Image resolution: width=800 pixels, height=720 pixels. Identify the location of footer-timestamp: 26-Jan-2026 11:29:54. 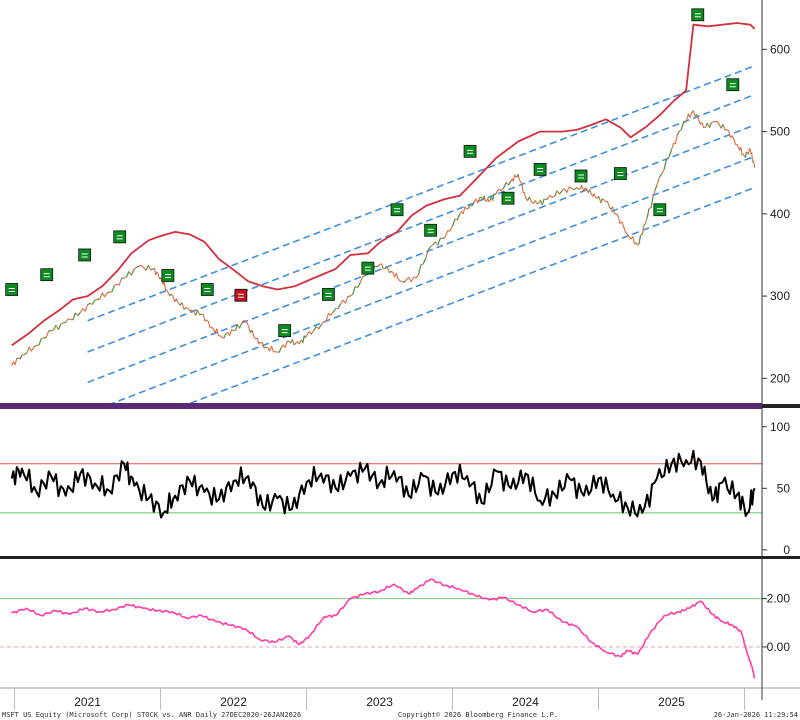
(756, 715).